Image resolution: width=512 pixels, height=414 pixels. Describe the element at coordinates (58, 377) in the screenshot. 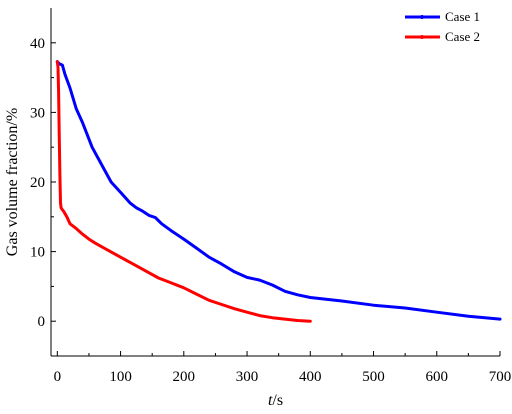

I see `x-tick-label: 0` at that location.